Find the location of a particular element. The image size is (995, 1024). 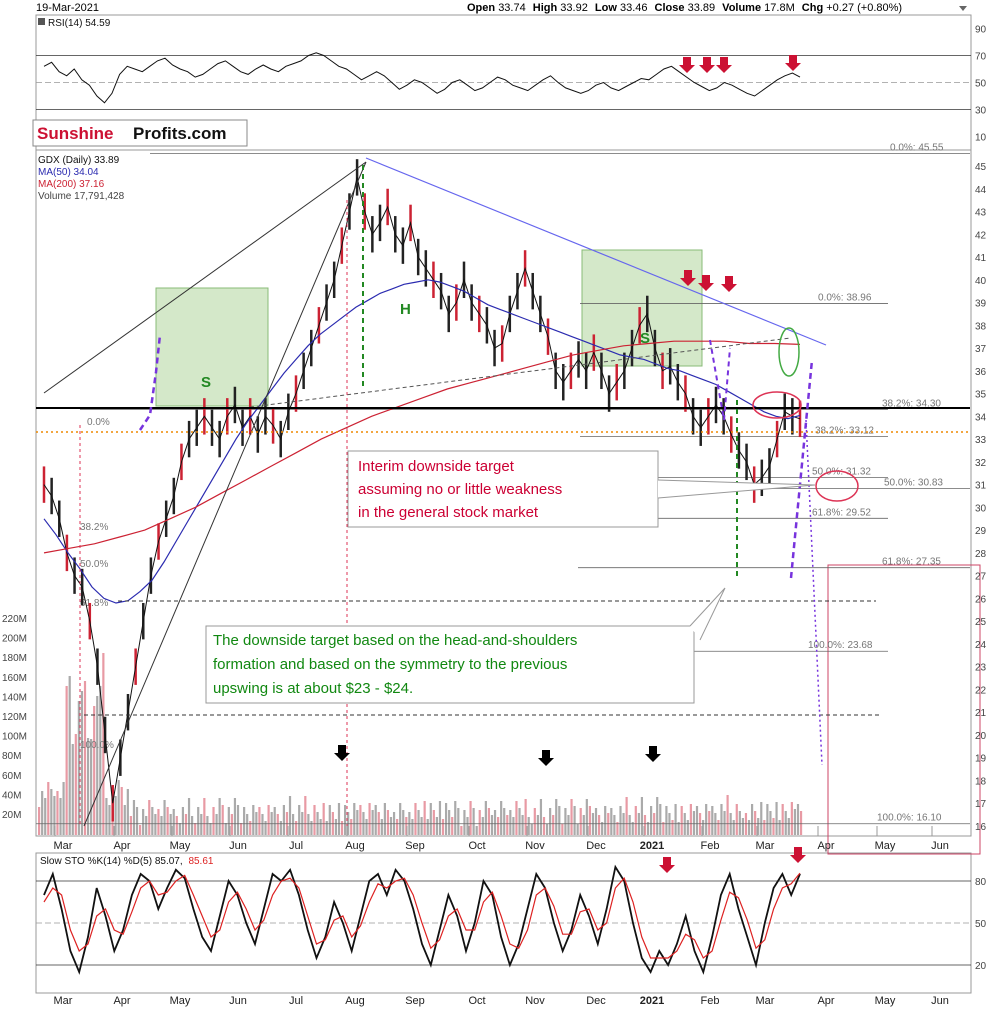

sto-x-tick: Dec is located at coordinates (596, 1001).